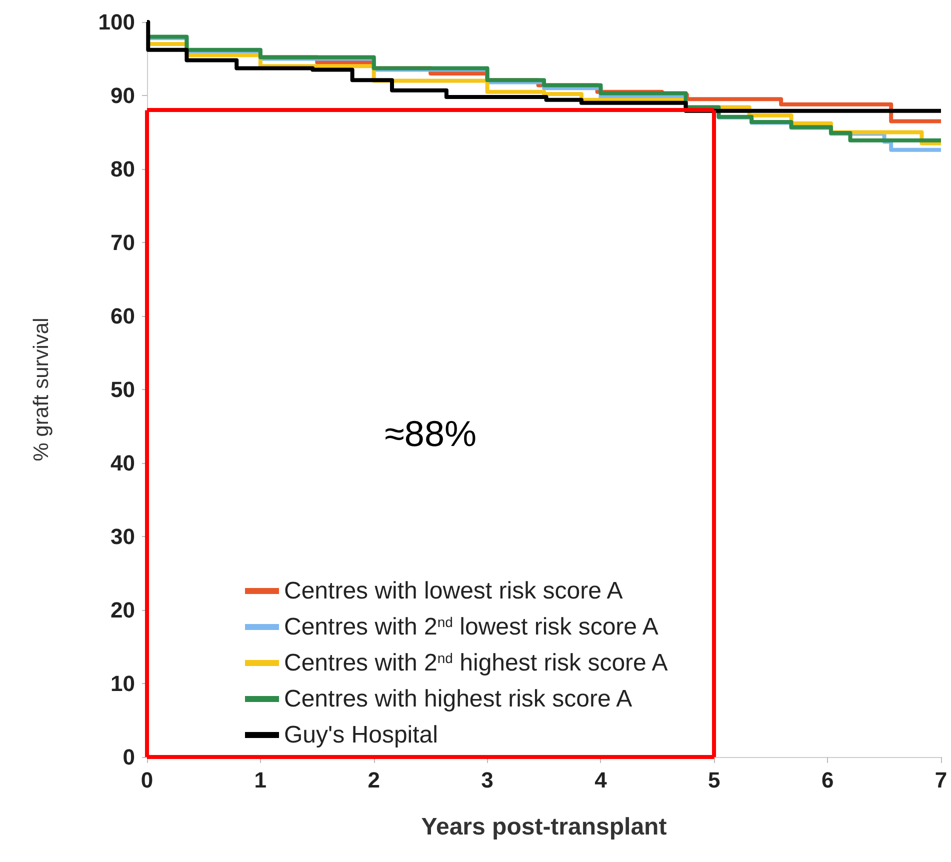 The width and height of the screenshot is (951, 862). Describe the element at coordinates (453, 591) in the screenshot. I see `legend-label: Centres with lowest risk score A` at that location.